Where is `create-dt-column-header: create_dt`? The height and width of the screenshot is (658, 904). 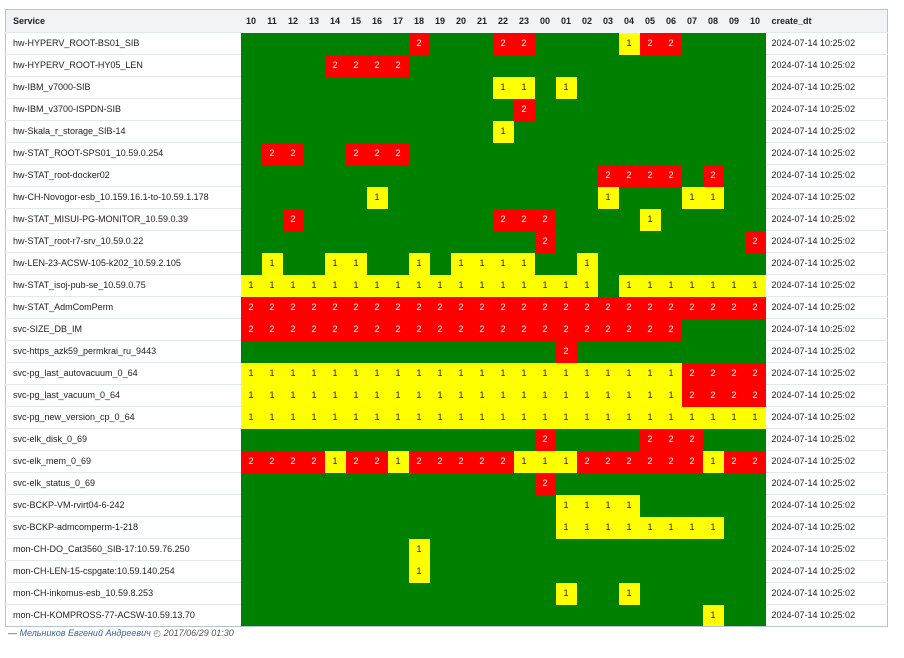
create-dt-column-header: create_dt is located at coordinates (826, 21).